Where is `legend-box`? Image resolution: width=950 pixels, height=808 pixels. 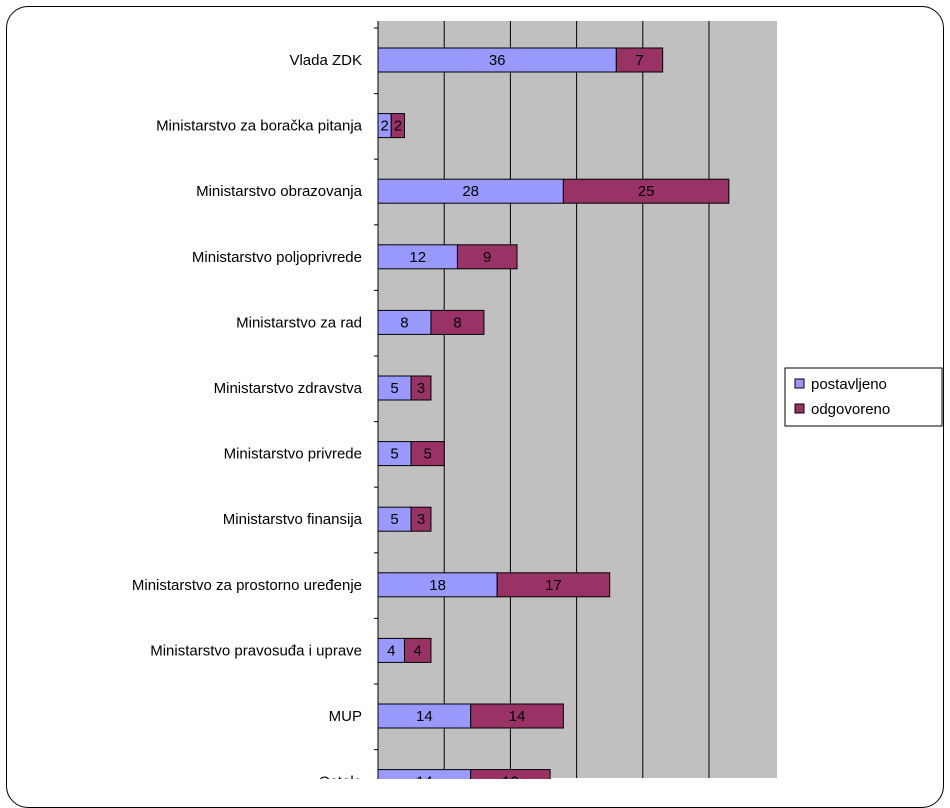
legend-box is located at coordinates (863, 397).